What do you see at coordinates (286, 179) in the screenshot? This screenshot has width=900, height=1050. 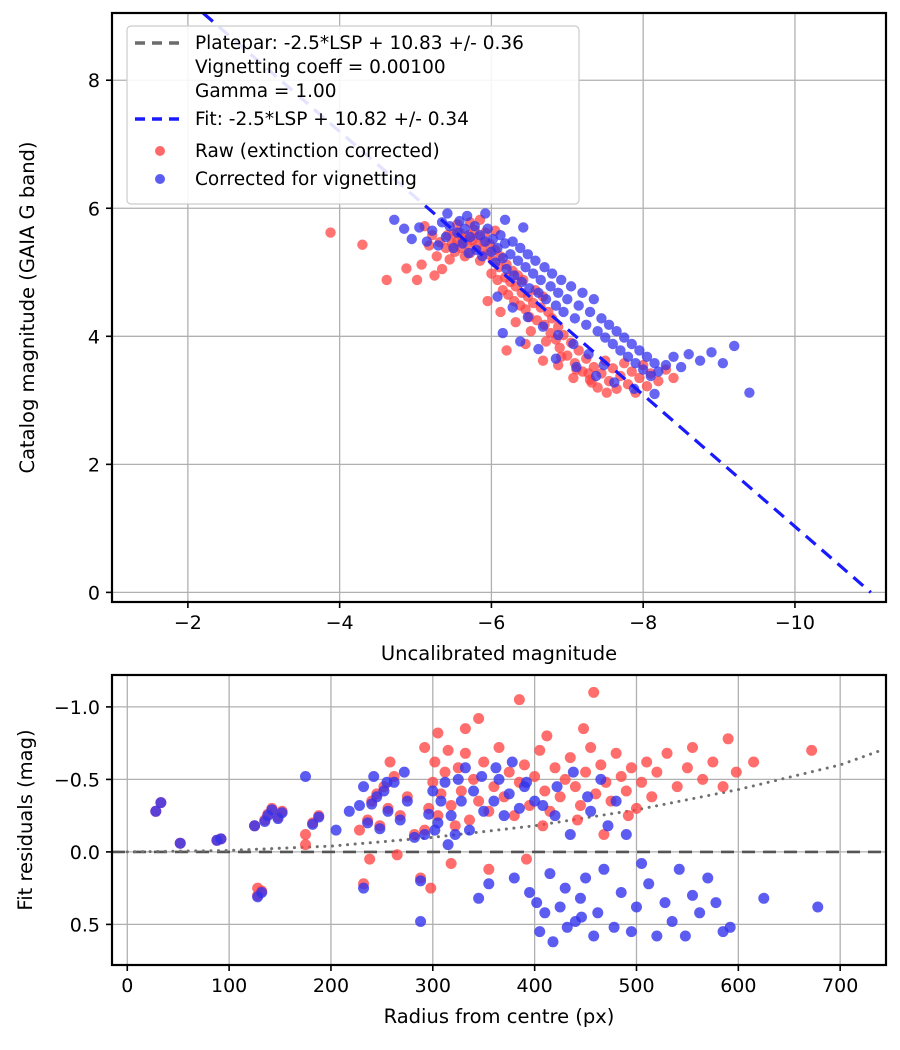 I see `legend-entry: Corrected for vignetting` at bounding box center [286, 179].